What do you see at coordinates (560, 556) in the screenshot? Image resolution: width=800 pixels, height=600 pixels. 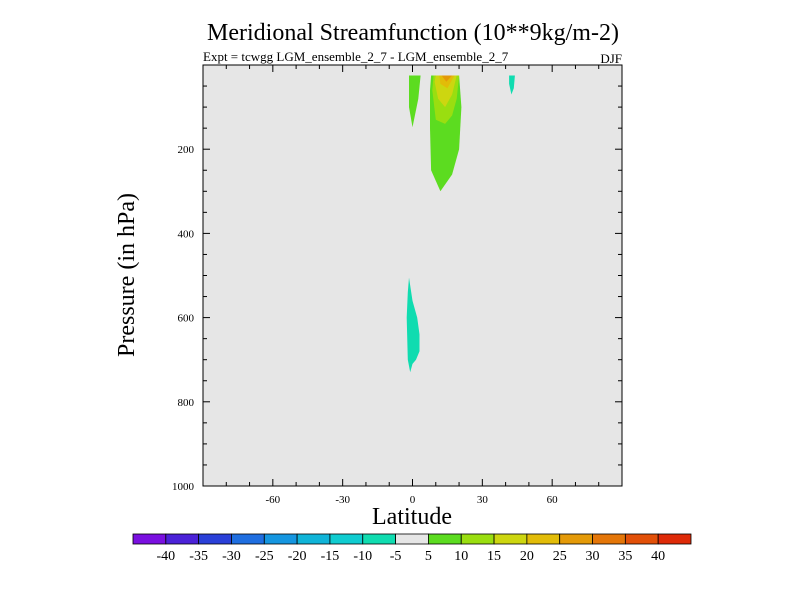 I see `colorbar-label: 25` at bounding box center [560, 556].